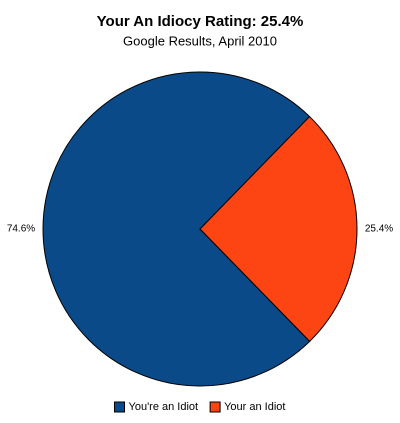 The height and width of the screenshot is (423, 400). I want to click on legend-label: Your an Idiot, so click(254, 407).